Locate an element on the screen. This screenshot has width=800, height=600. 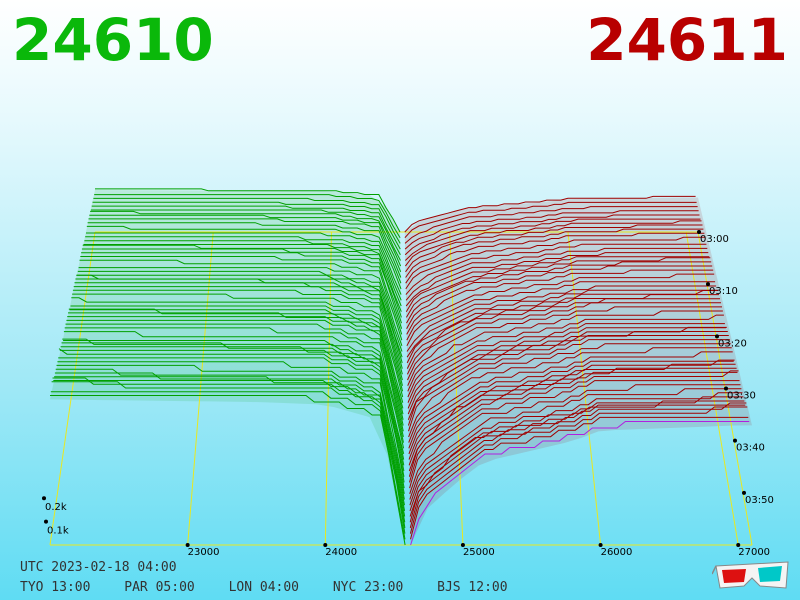
time-tick-label: 03:30 is located at coordinates (741, 396).